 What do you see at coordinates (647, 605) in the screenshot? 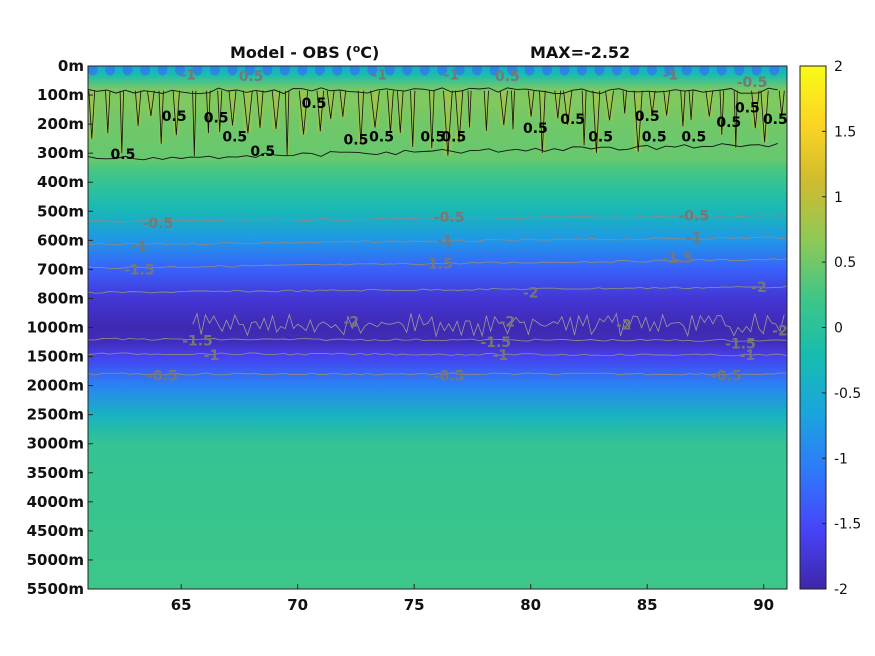
I see `x-tick-label: 85` at bounding box center [647, 605].